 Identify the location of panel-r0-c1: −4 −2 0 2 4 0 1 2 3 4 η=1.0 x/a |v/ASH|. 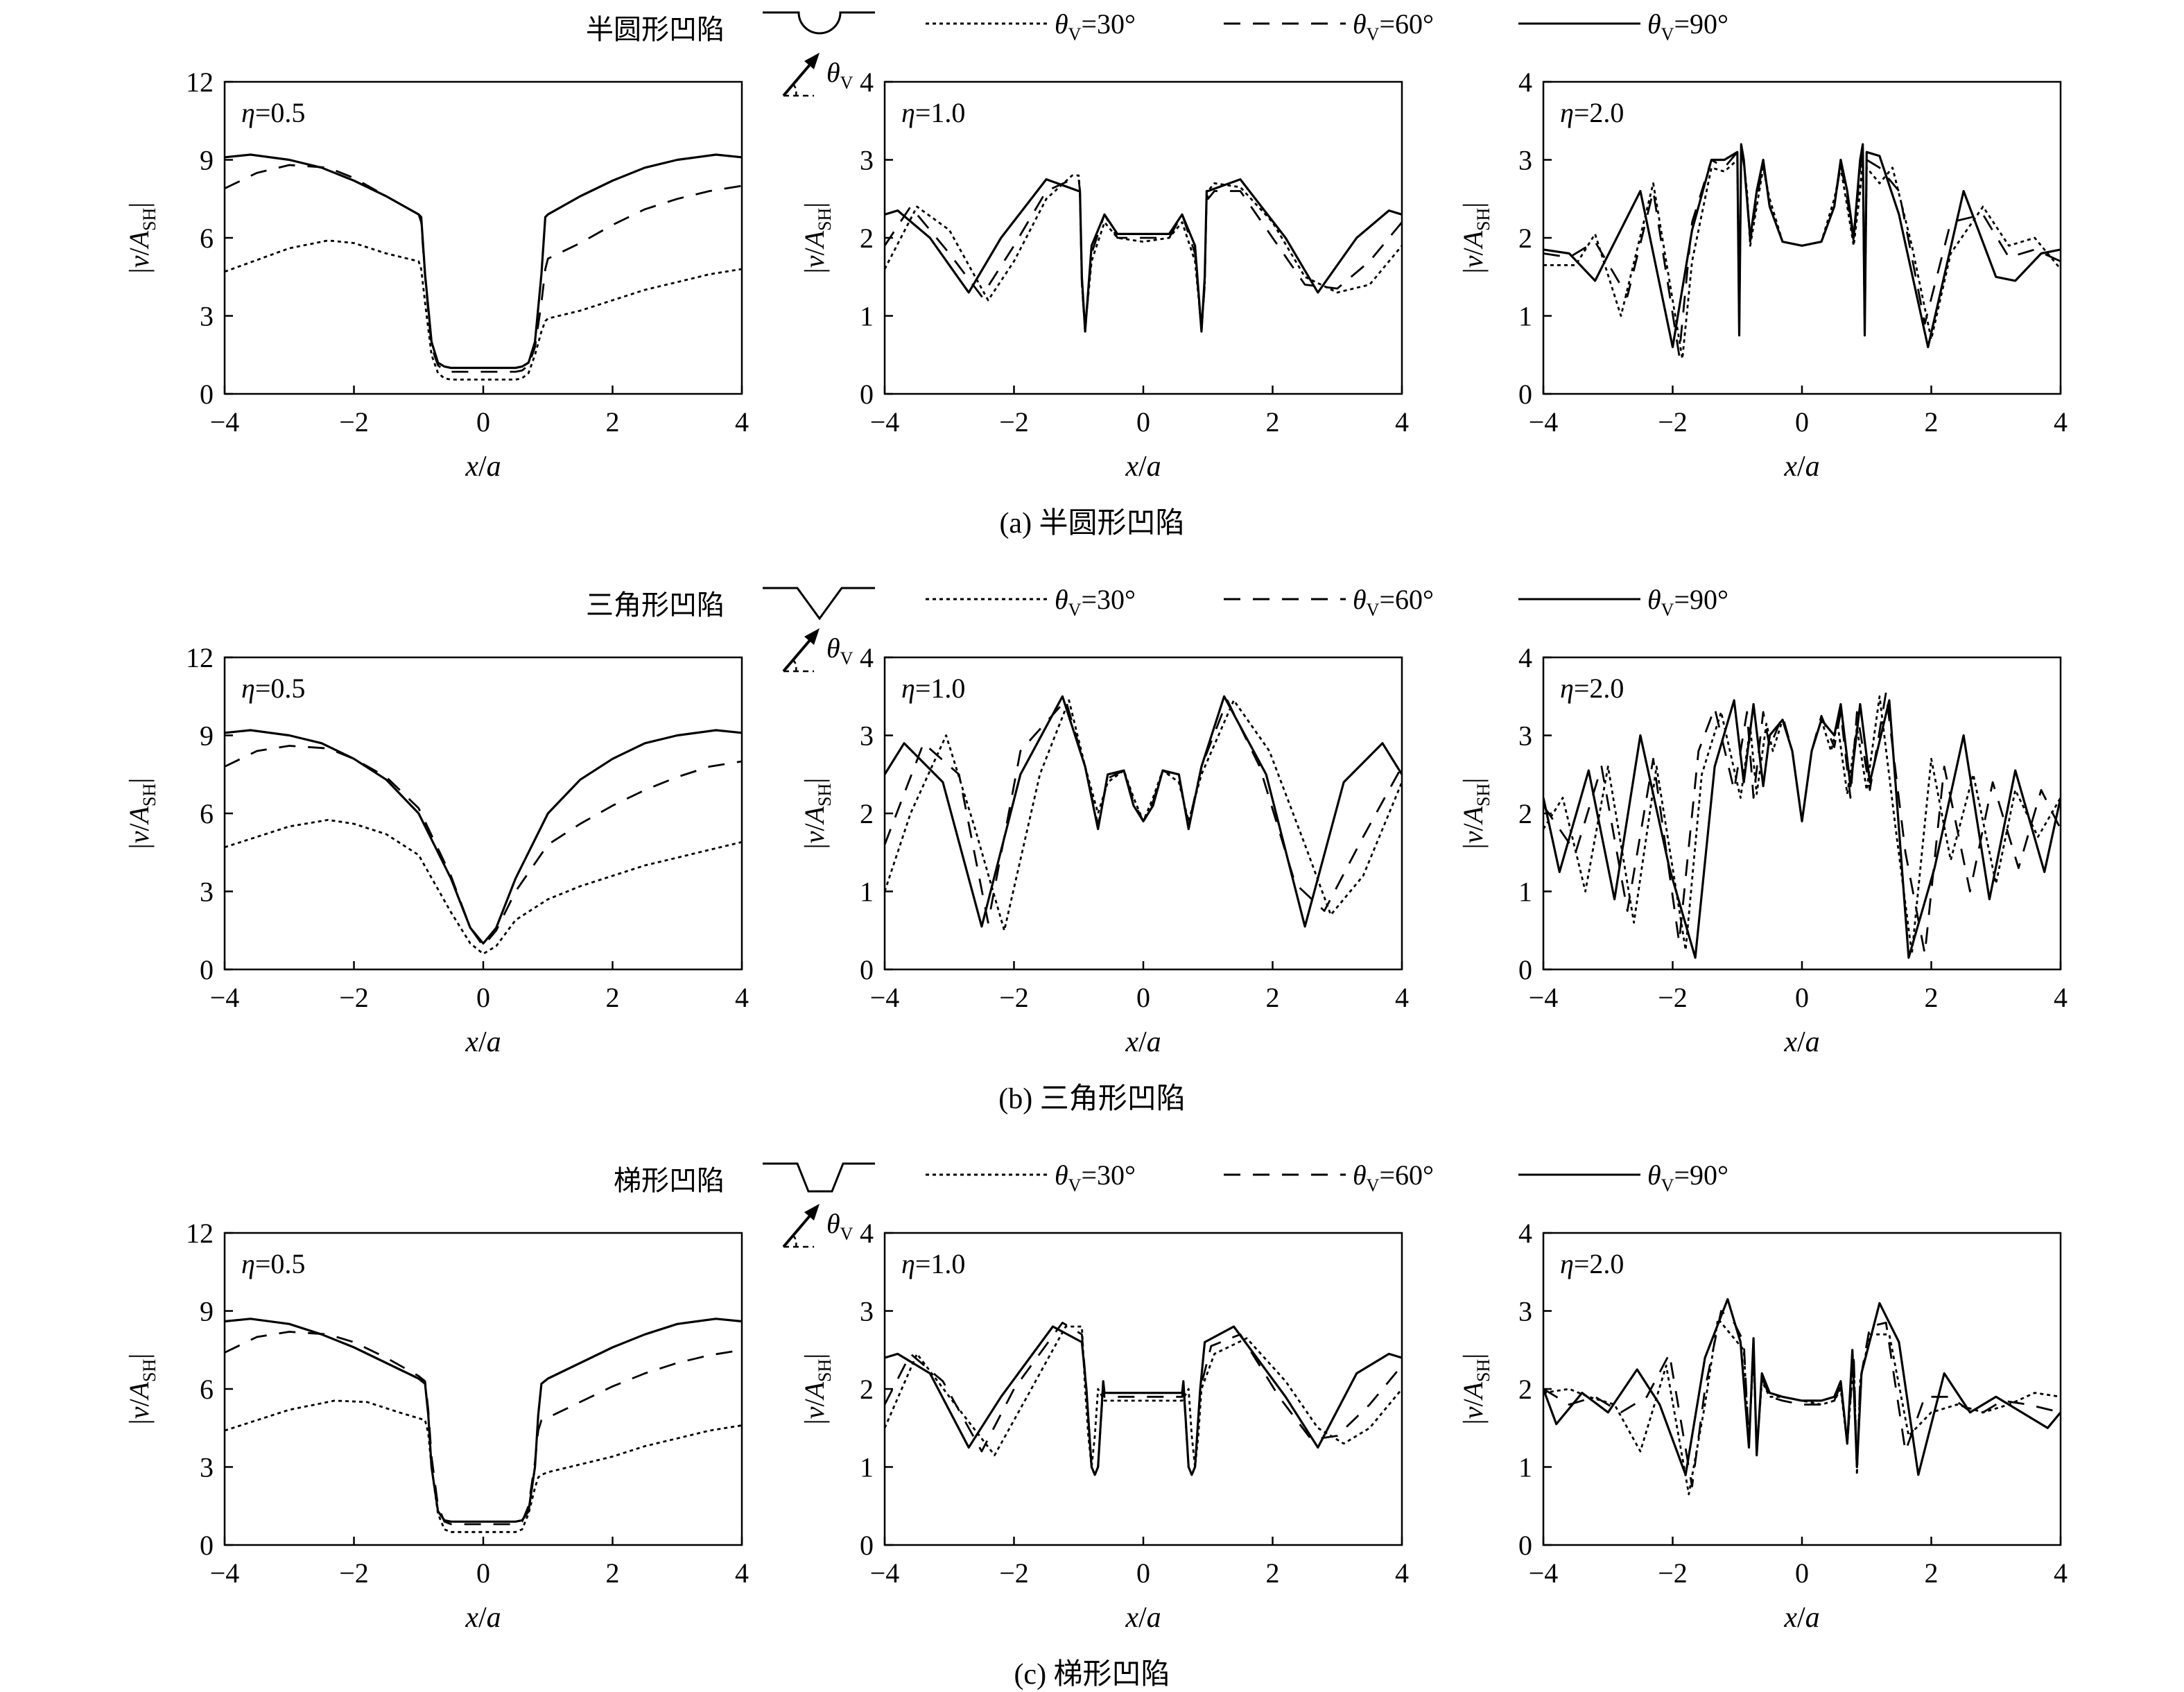
(1104, 275).